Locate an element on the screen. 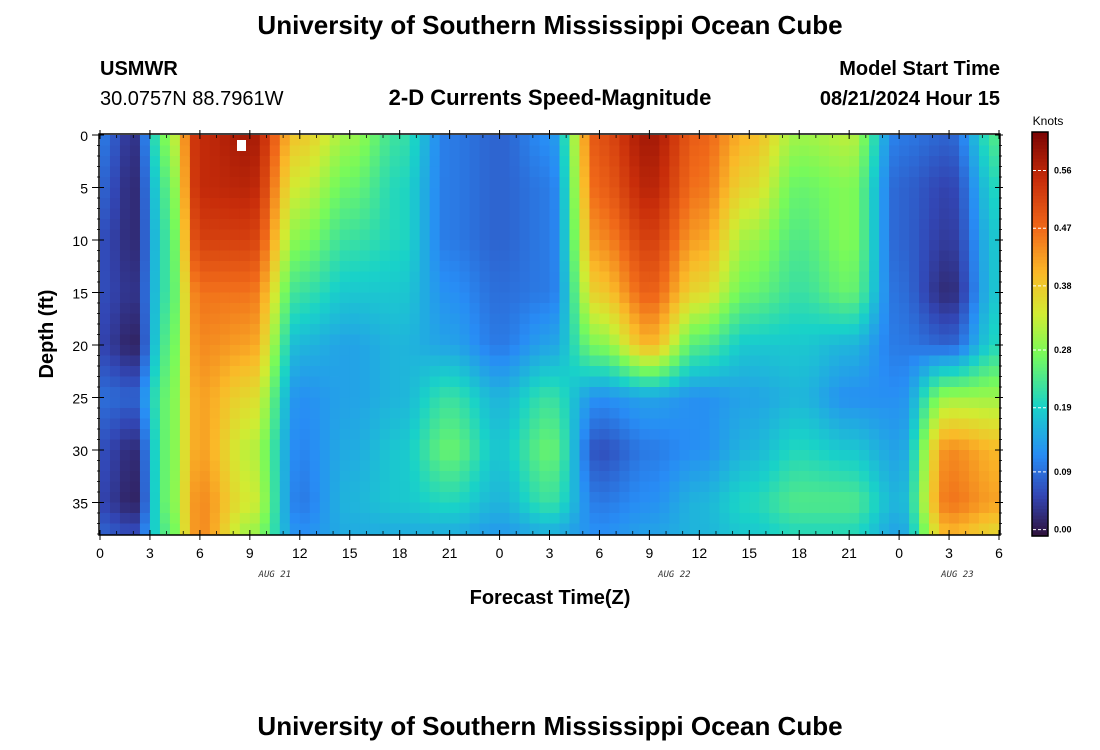 Image resolution: width=1100 pixels, height=750 pixels. station-id: USMWR is located at coordinates (139, 69).